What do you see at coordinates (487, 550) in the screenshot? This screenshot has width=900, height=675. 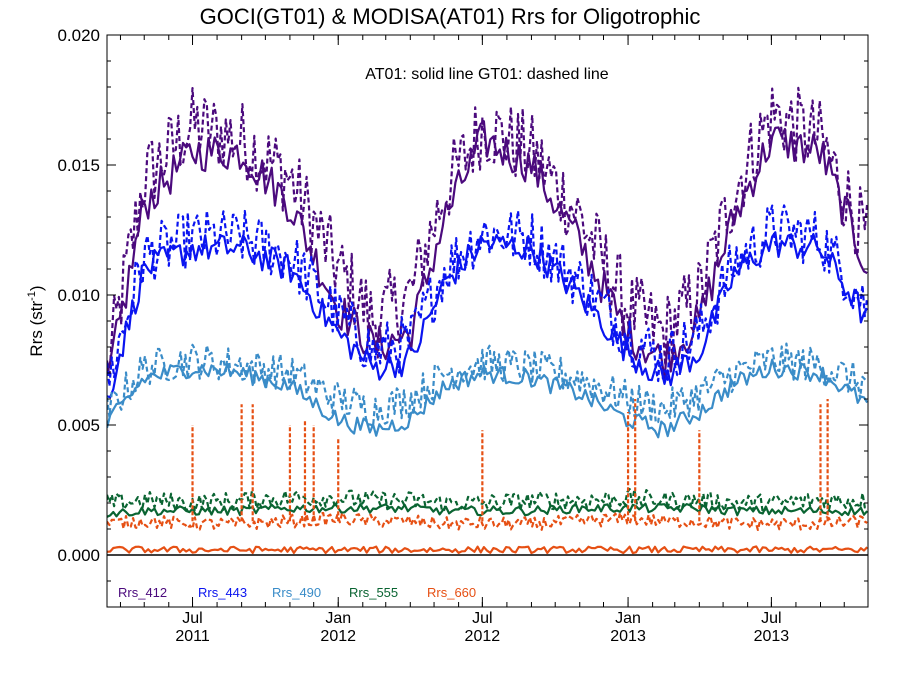 I see `series-rrs-660-at01` at bounding box center [487, 550].